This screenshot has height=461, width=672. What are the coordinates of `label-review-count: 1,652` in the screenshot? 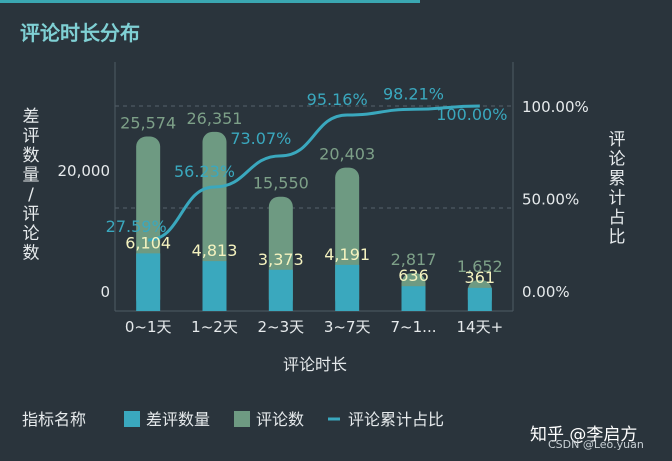 It's located at (480, 266).